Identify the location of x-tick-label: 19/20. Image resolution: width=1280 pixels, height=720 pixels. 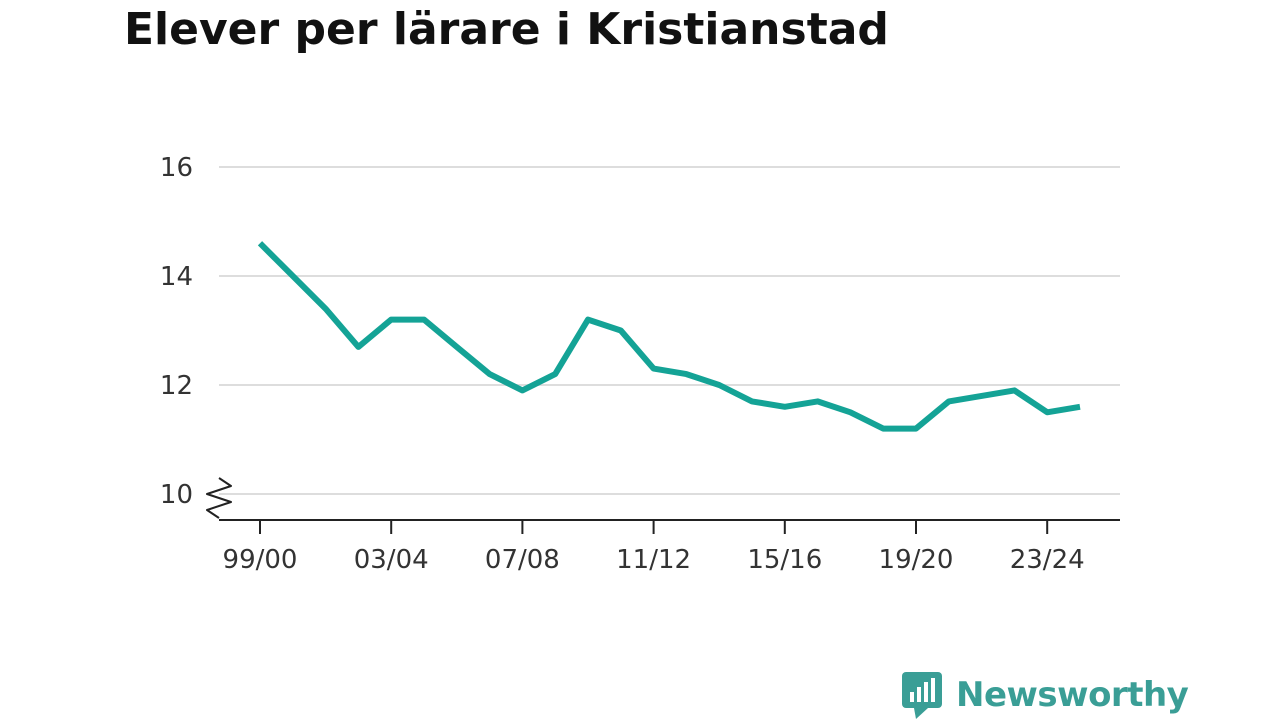
(916, 560).